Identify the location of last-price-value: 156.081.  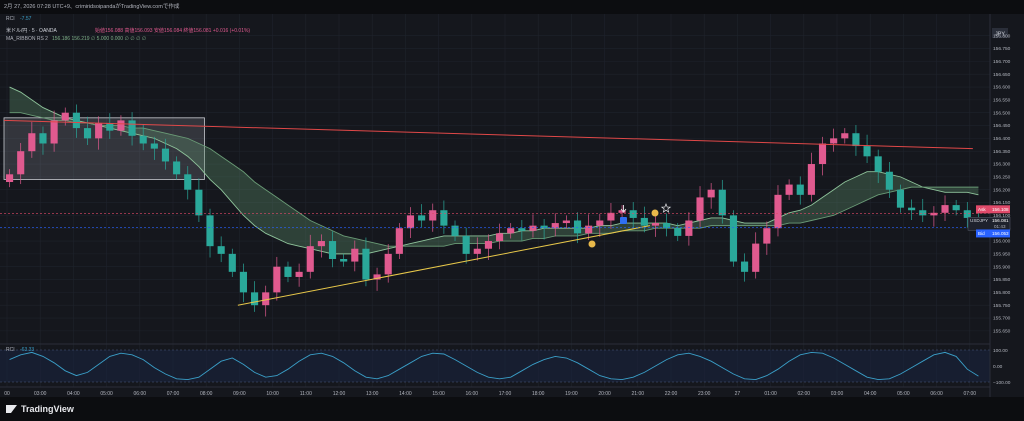
(1000, 220).